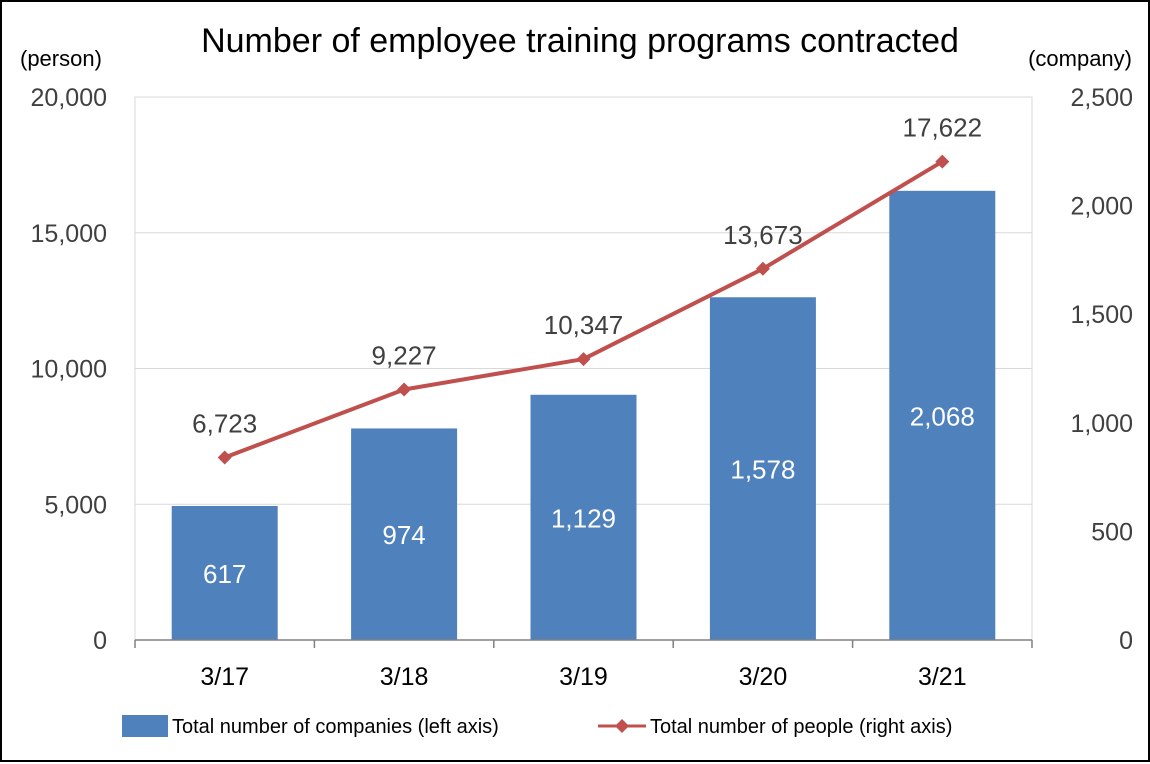 The width and height of the screenshot is (1150, 764). I want to click on bar-data-label: 974, so click(403, 535).